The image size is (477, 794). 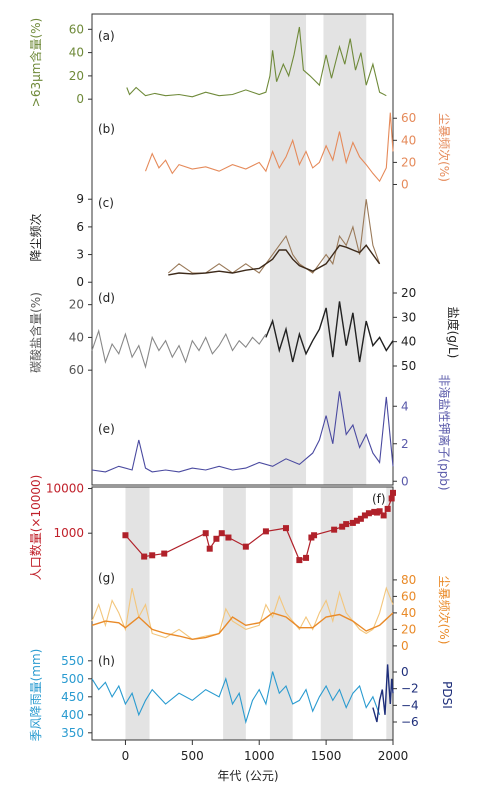 What do you see at coordinates (106, 429) in the screenshot?
I see `panel-label: (e)` at bounding box center [106, 429].